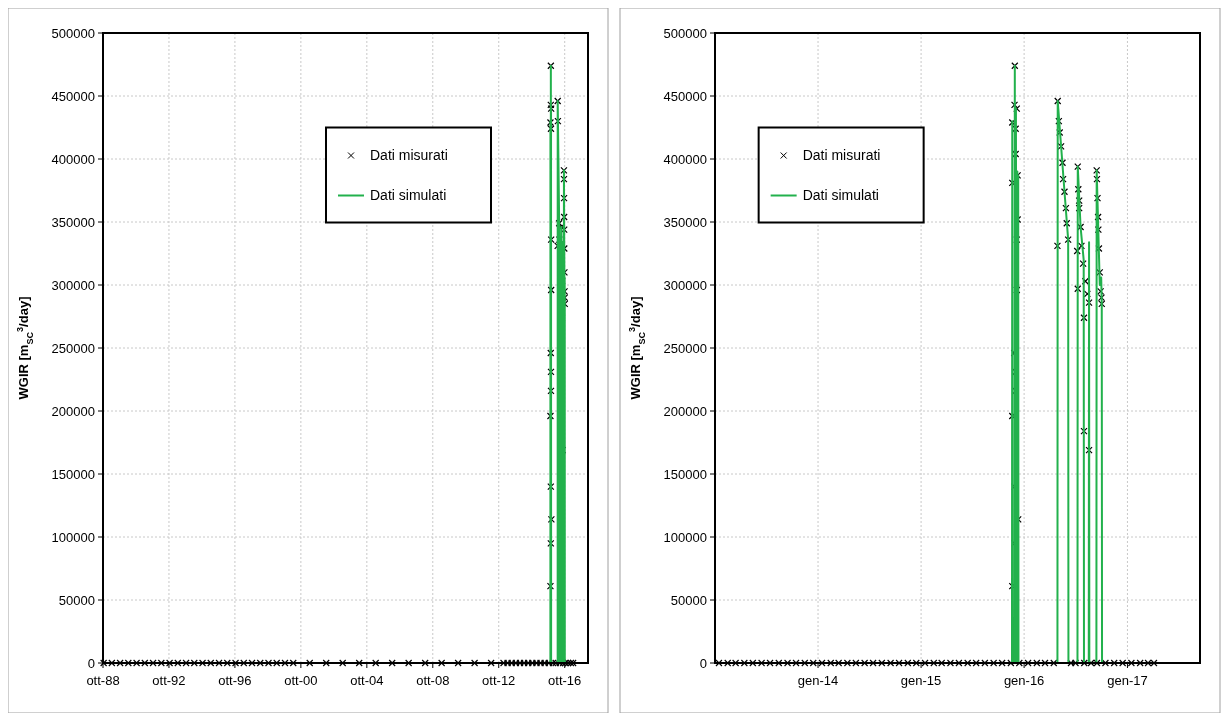  I want to click on x-tick-label: ott-00, so click(301, 680).